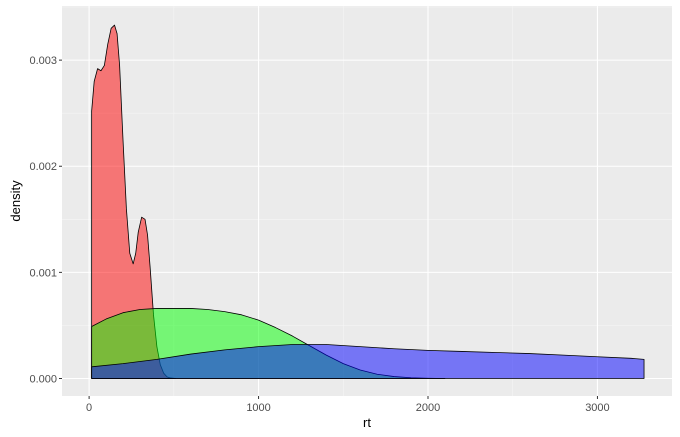  Describe the element at coordinates (258, 408) in the screenshot. I see `x-tick-label: 1000` at that location.